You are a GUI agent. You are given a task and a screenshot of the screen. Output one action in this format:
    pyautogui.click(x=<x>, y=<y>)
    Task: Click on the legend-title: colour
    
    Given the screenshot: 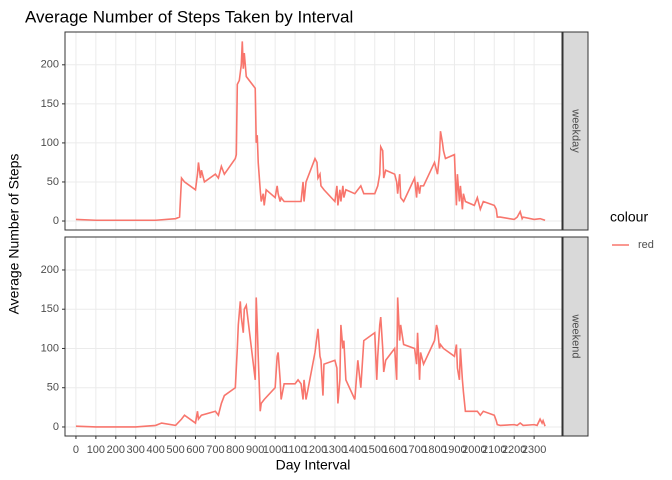 What is the action you would take?
    pyautogui.click(x=629, y=217)
    